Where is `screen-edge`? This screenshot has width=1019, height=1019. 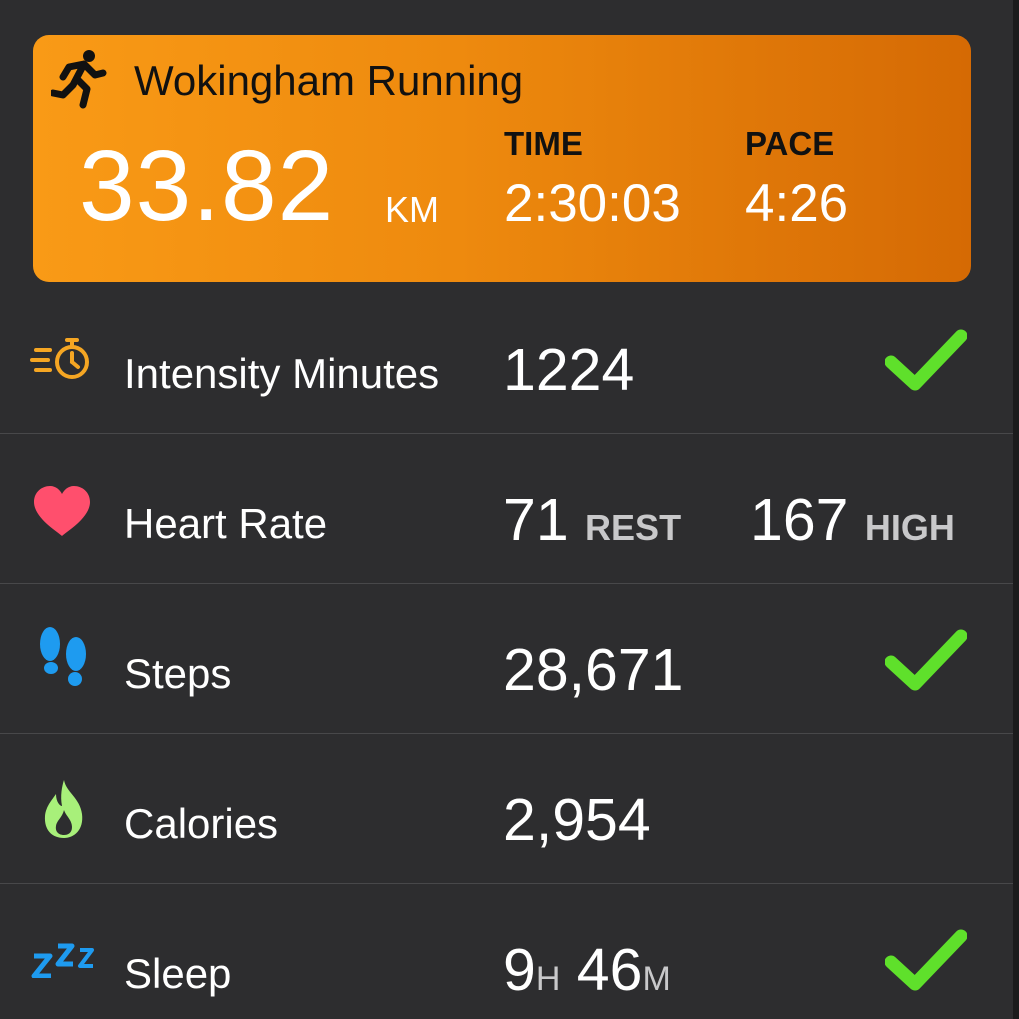 screen-edge is located at coordinates (1016, 509).